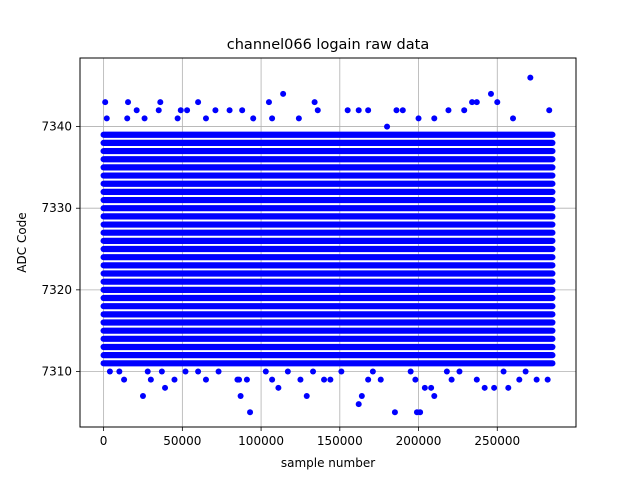 Image resolution: width=640 pixels, height=480 pixels. I want to click on x-tick-label: 100000, so click(261, 441).